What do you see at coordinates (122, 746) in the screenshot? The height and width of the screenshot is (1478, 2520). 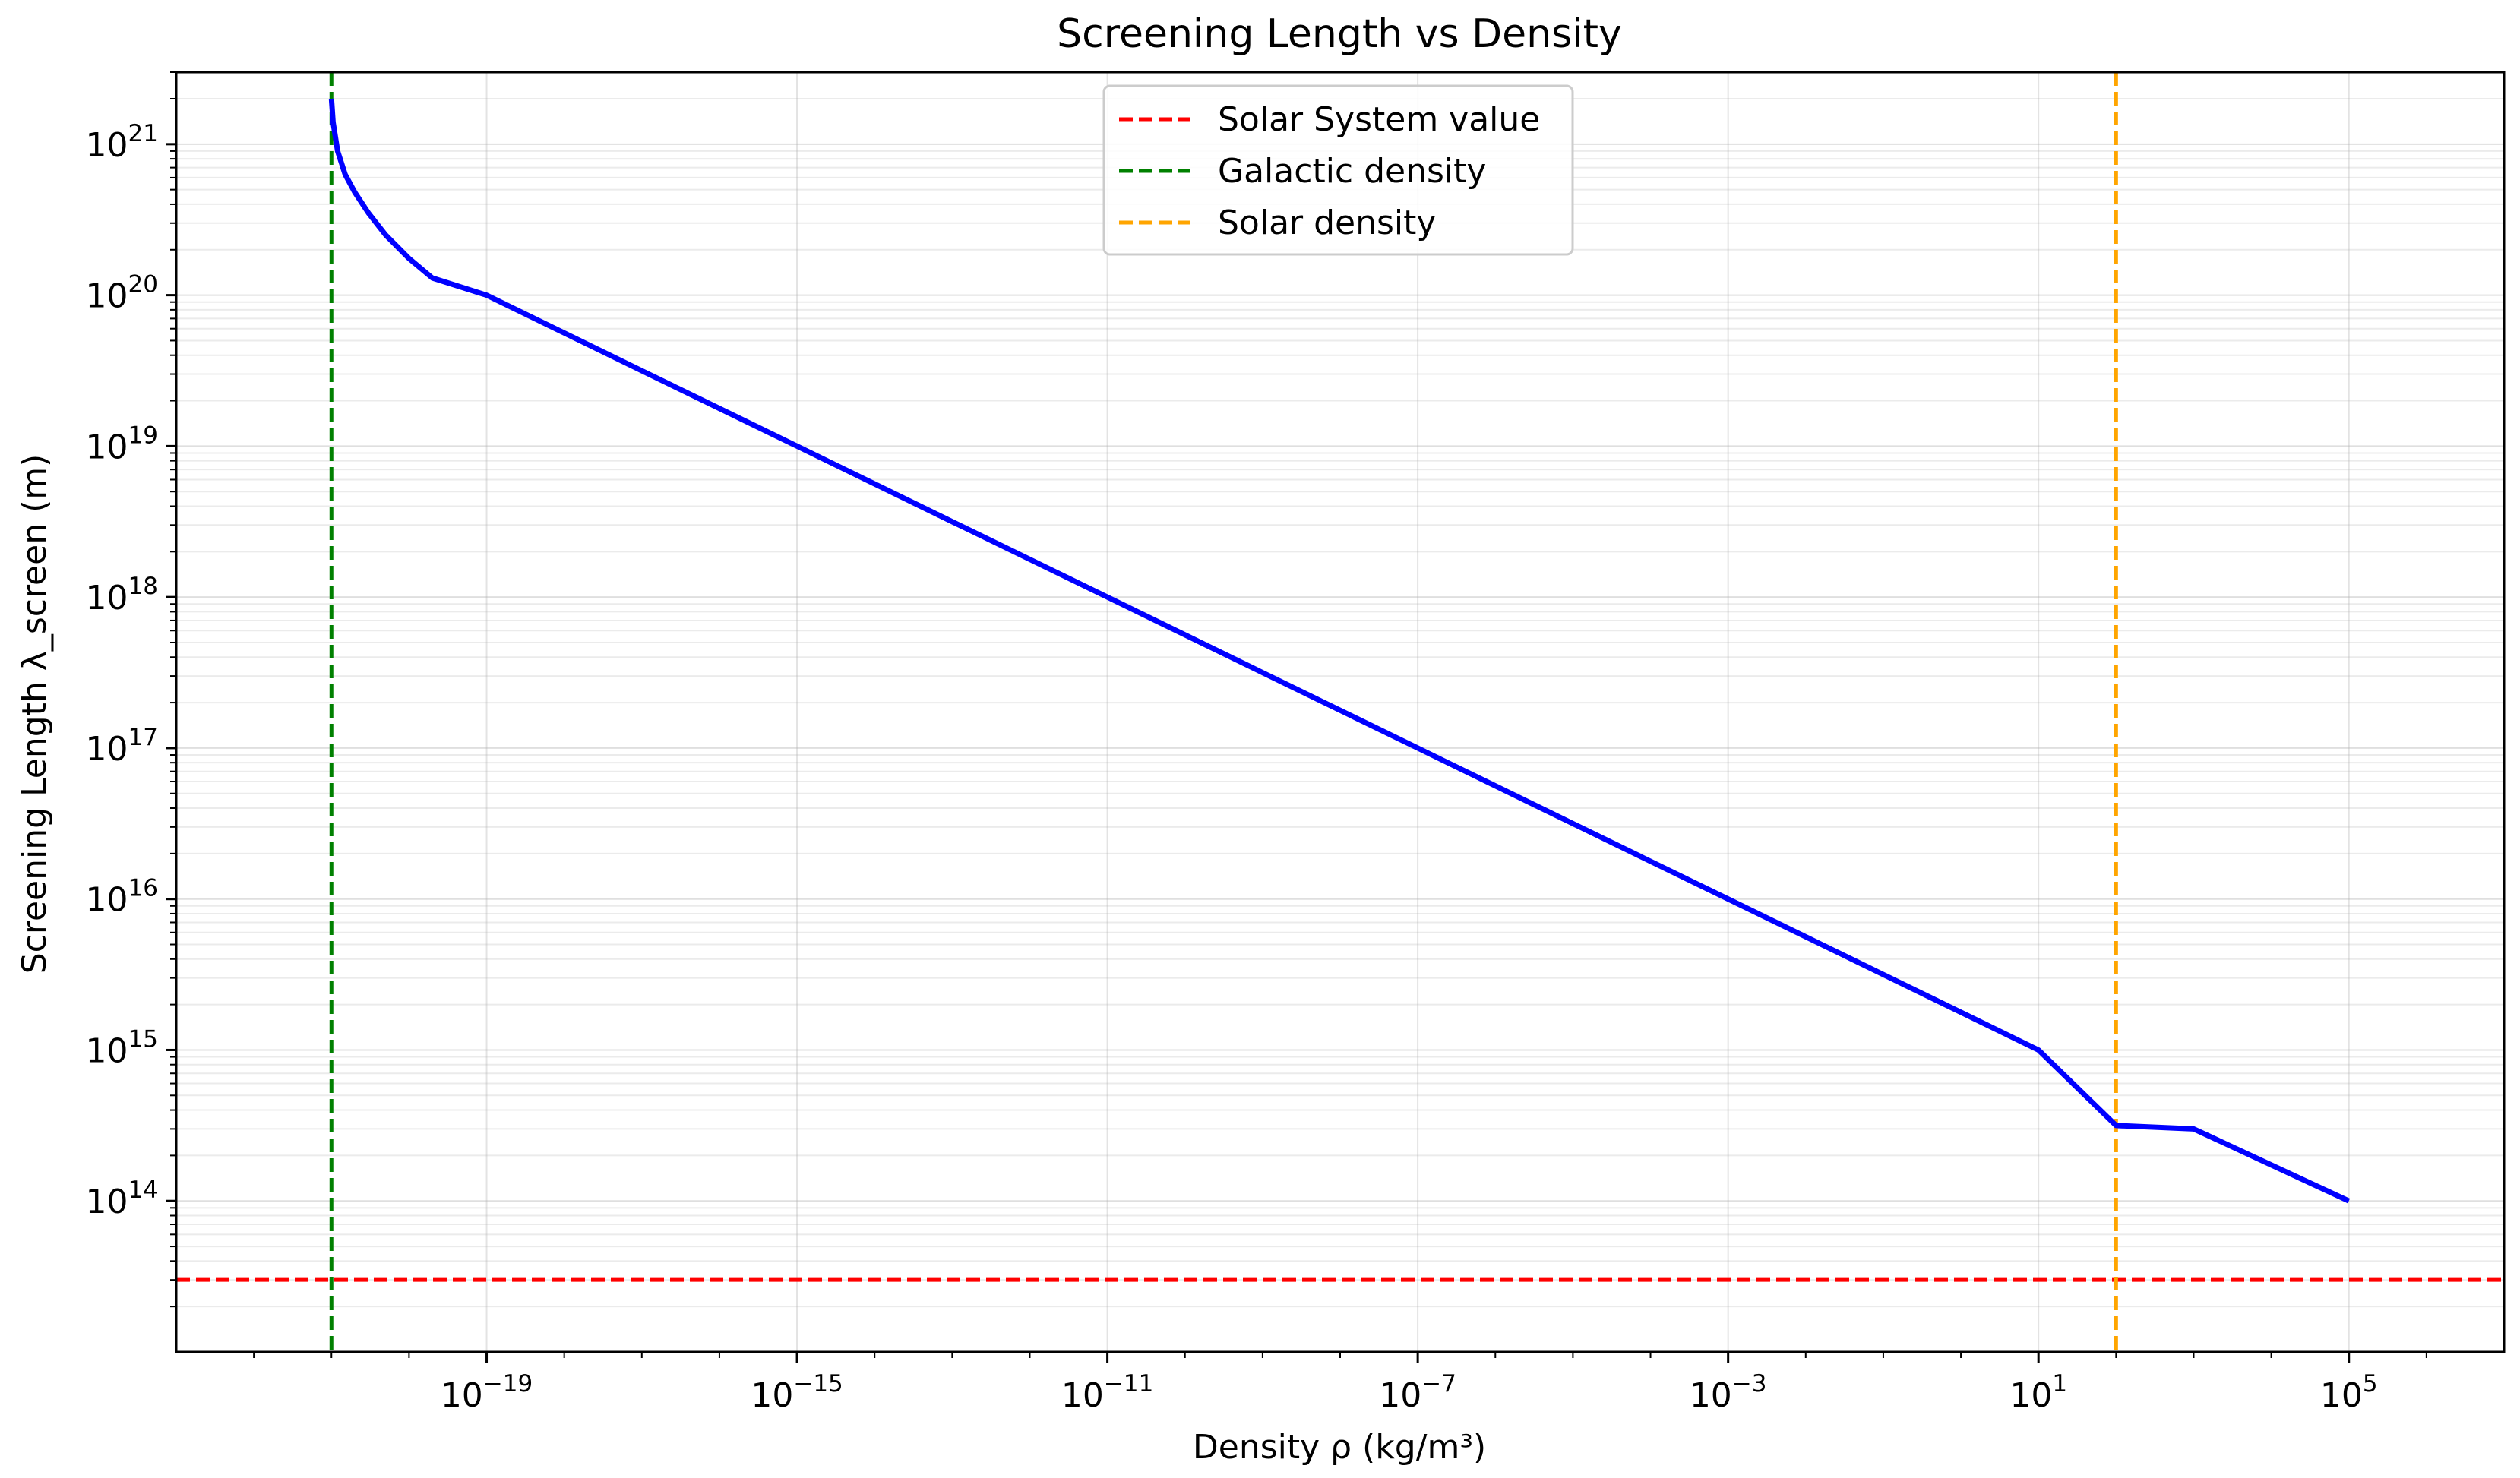 I see `y-tick-label: 1017` at bounding box center [122, 746].